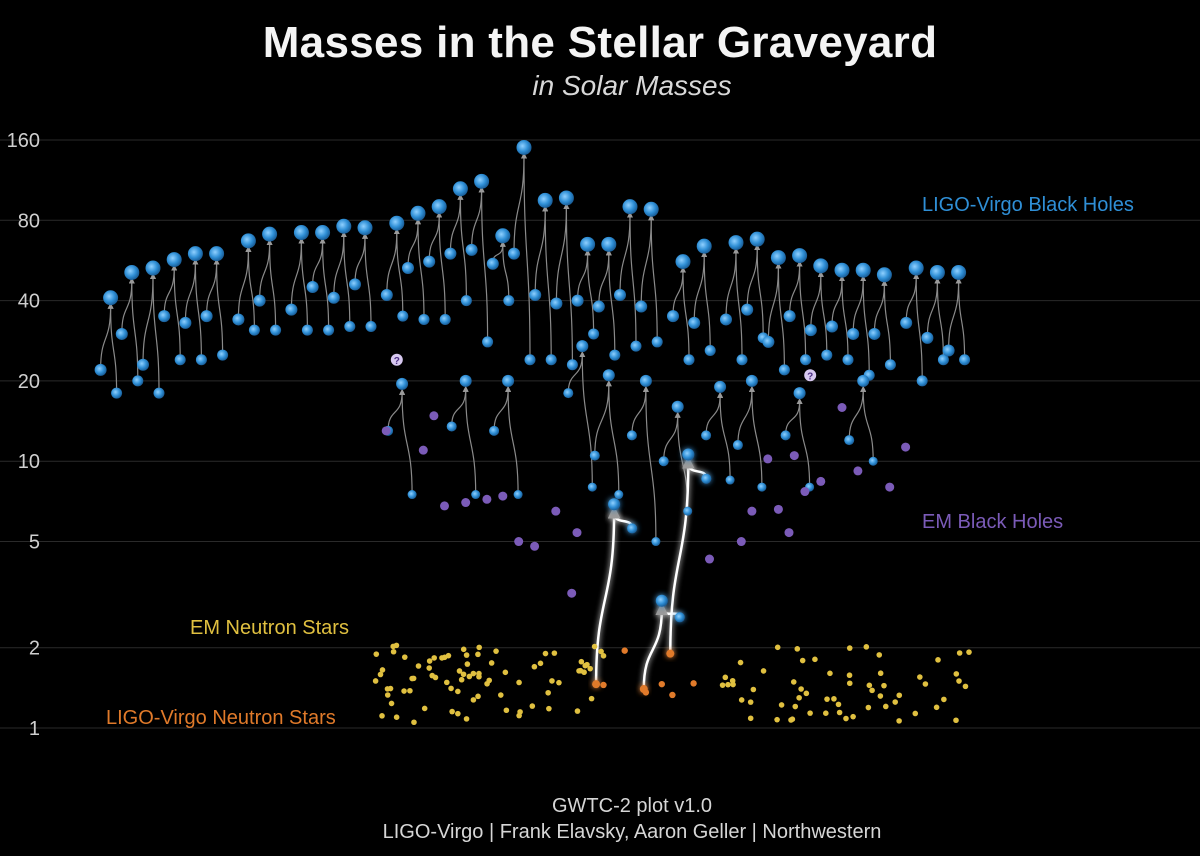  I want to click on ligo-neutron-star, so click(624, 650).